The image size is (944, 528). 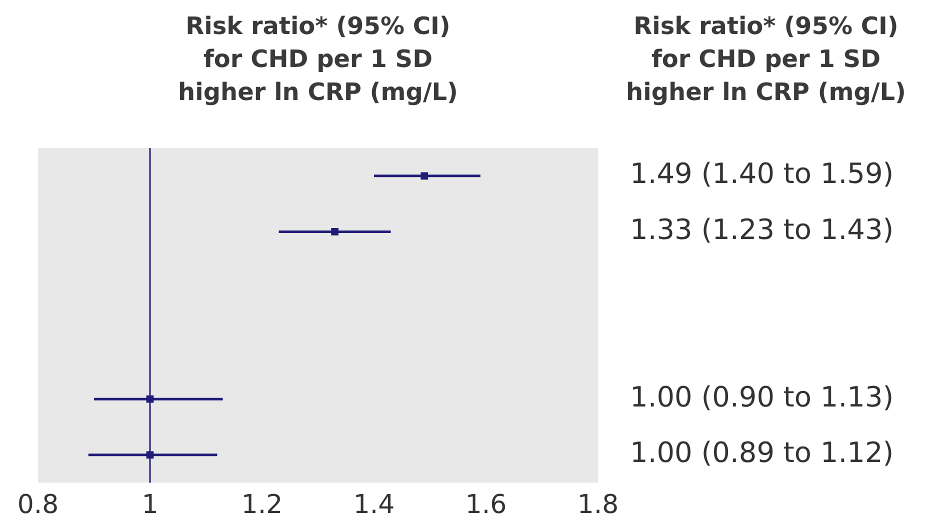 What do you see at coordinates (262, 505) in the screenshot?
I see `x-tick-label: 1.2` at bounding box center [262, 505].